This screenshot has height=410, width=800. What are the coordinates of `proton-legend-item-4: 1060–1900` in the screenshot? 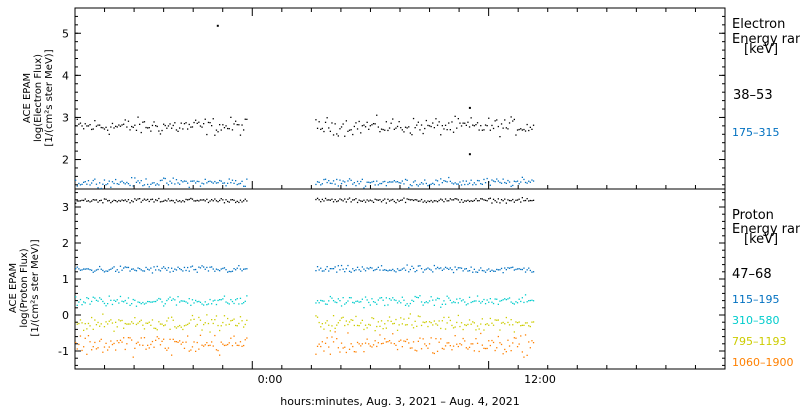 It's located at (763, 362).